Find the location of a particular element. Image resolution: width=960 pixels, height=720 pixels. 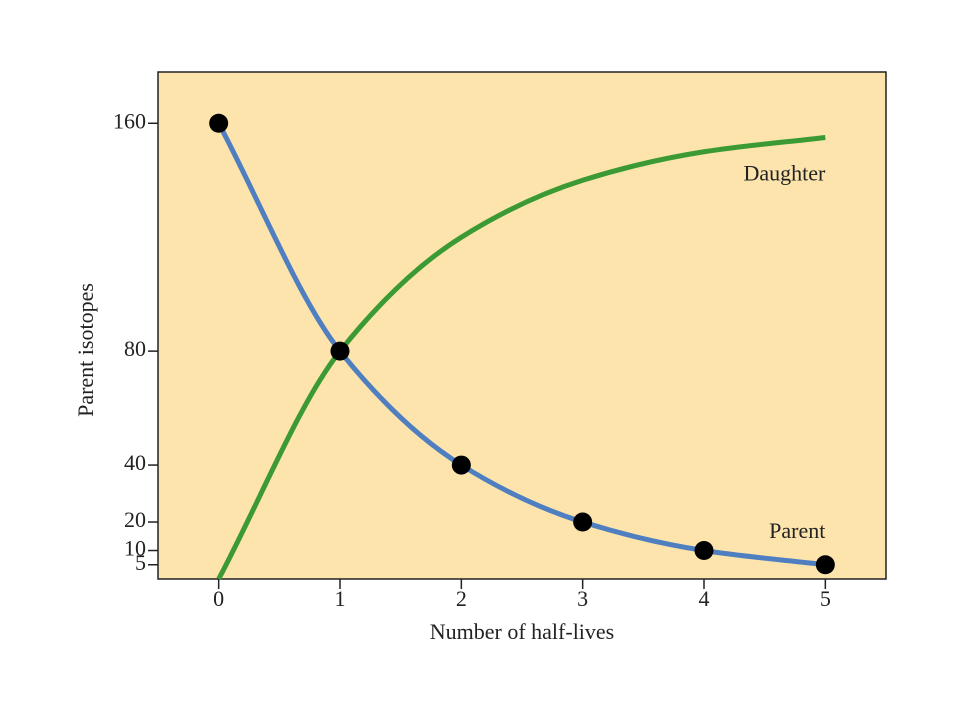

y-tick-label: 160 is located at coordinates (129, 120).